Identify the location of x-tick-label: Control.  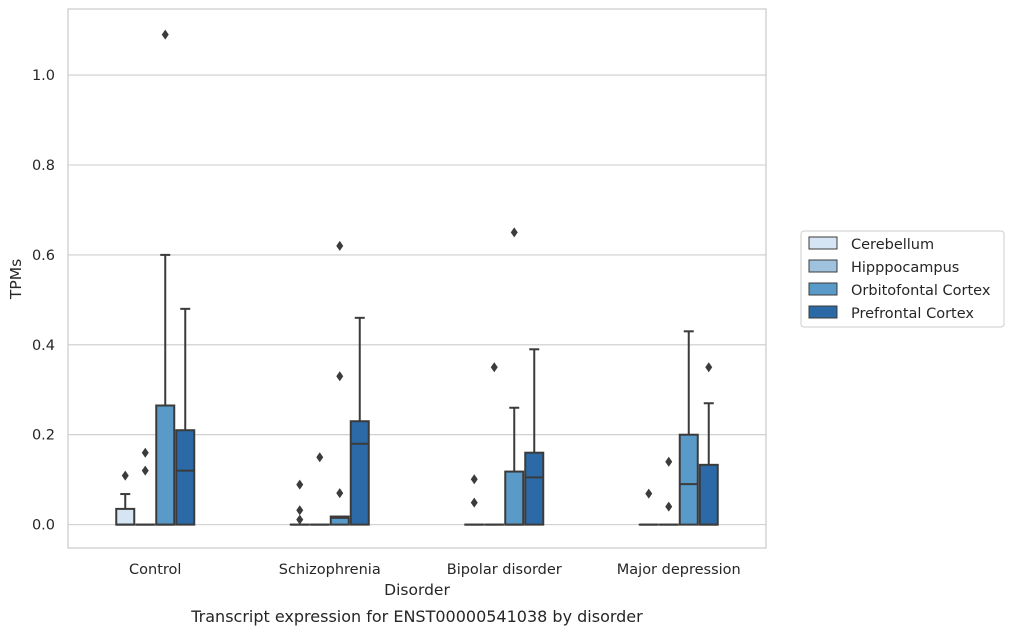
(155, 570).